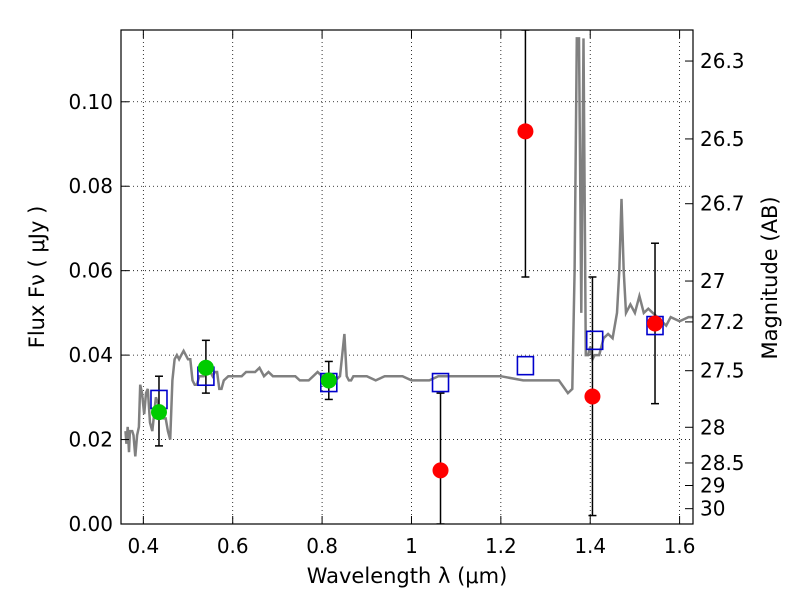 This screenshot has height=600, width=800. What do you see at coordinates (722, 204) in the screenshot?
I see `y2-tick-label: 26.7` at bounding box center [722, 204].